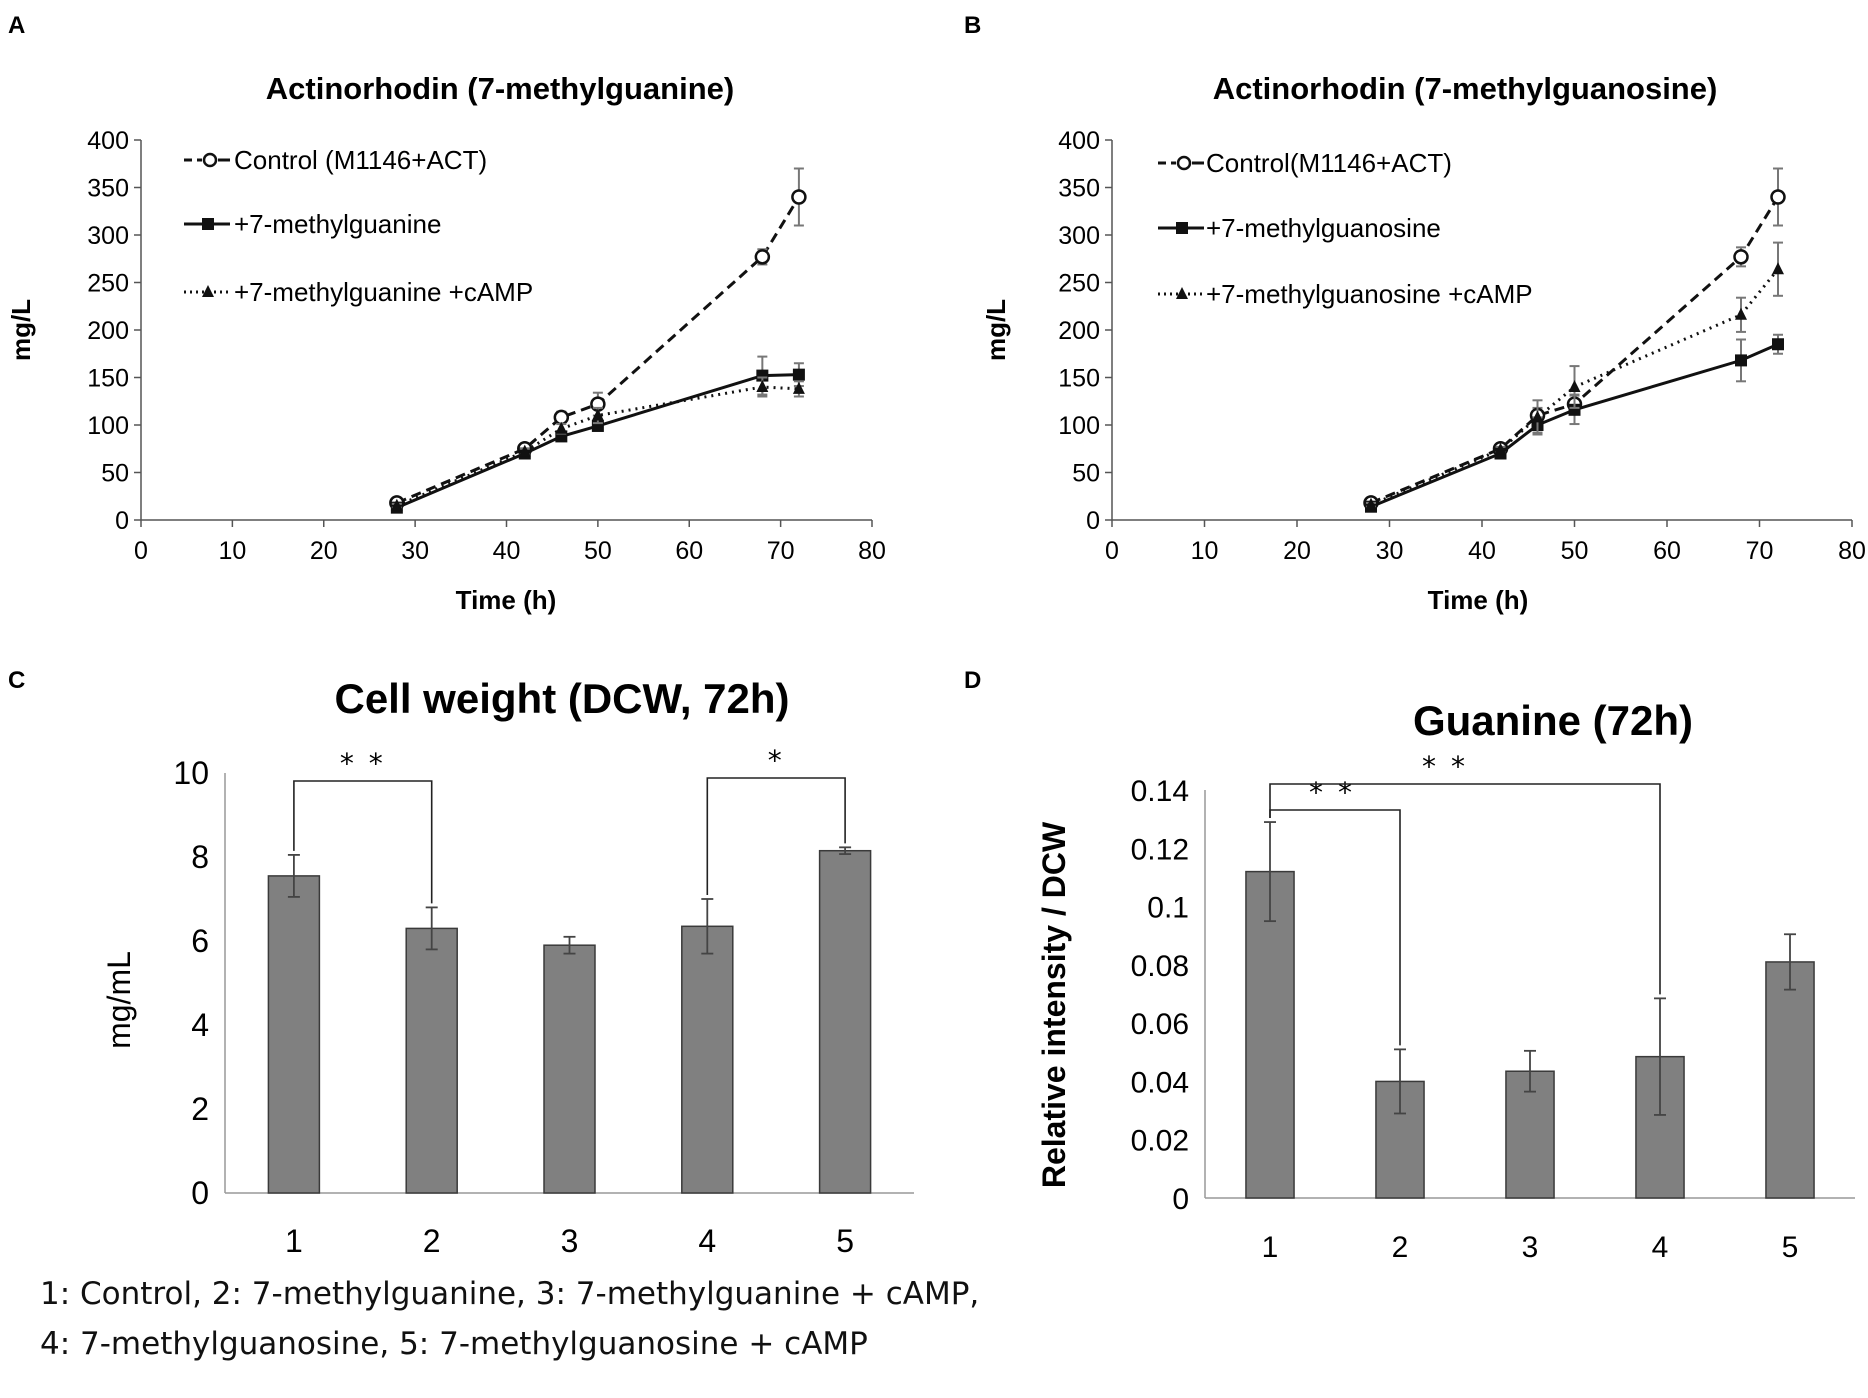  I want to click on legend-item-7-methylguanine: +7-methylguanine, so click(312, 224).